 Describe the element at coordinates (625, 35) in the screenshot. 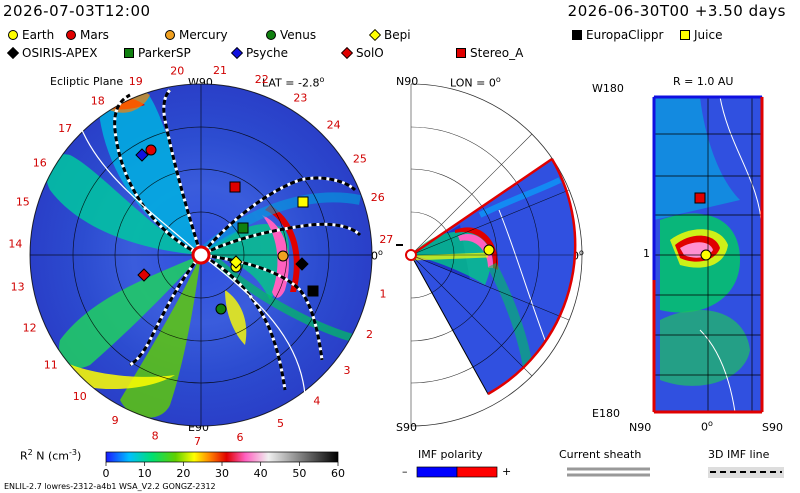

I see `legend-label: EuropaClippr` at that location.